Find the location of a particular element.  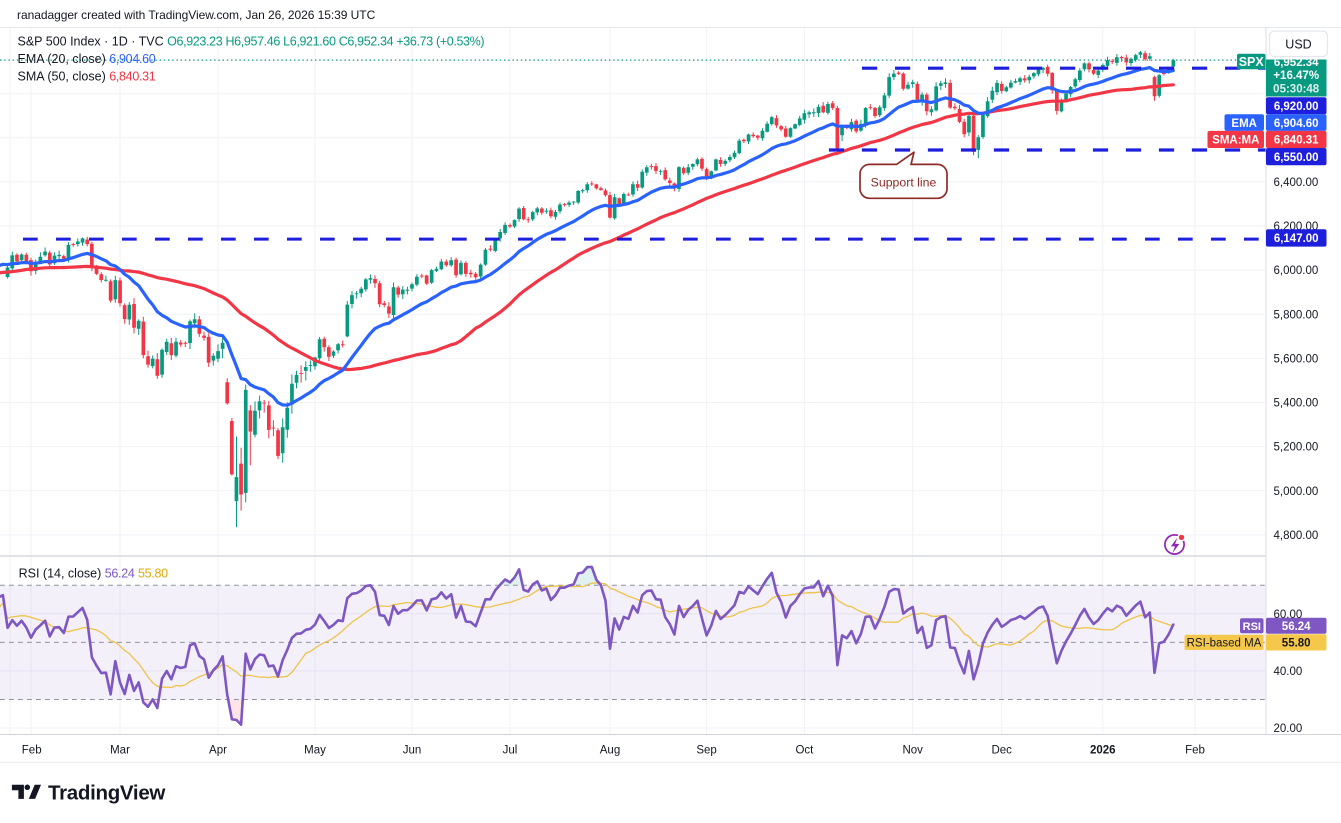

svg-text: 5,400.00 is located at coordinates (1296, 404).